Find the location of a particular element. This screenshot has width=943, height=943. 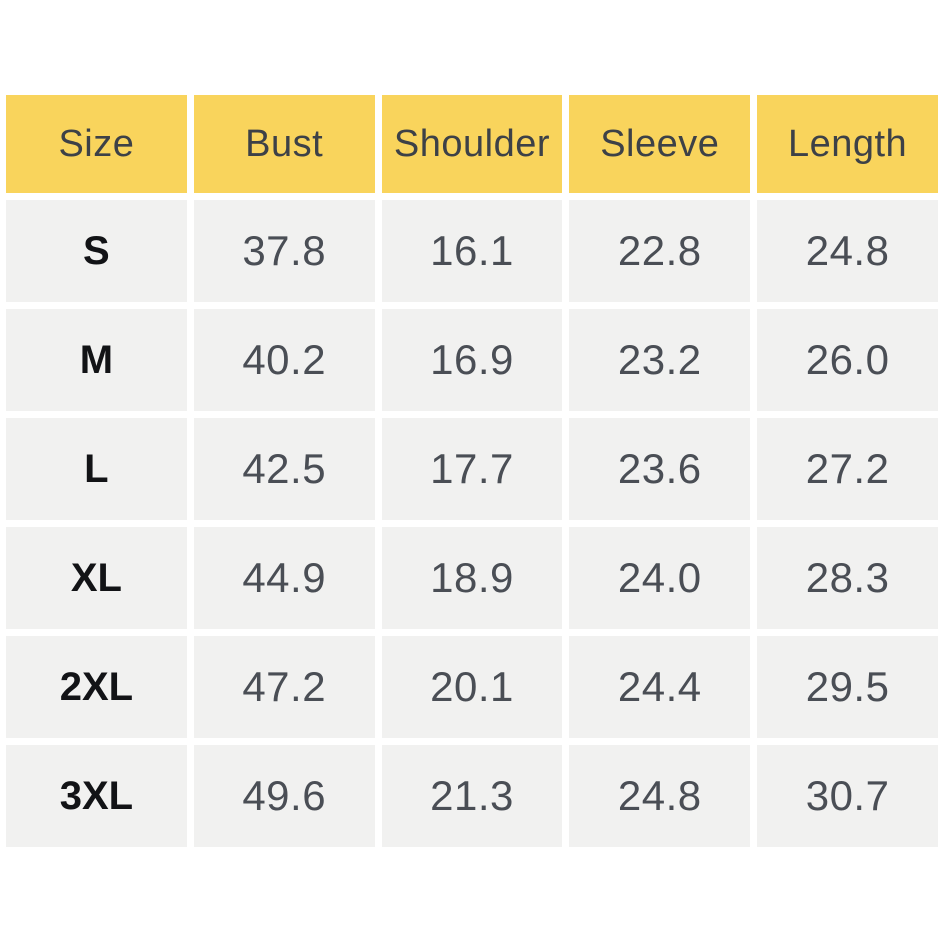

value-cell-2xl-length: 29.5 is located at coordinates (847, 687).